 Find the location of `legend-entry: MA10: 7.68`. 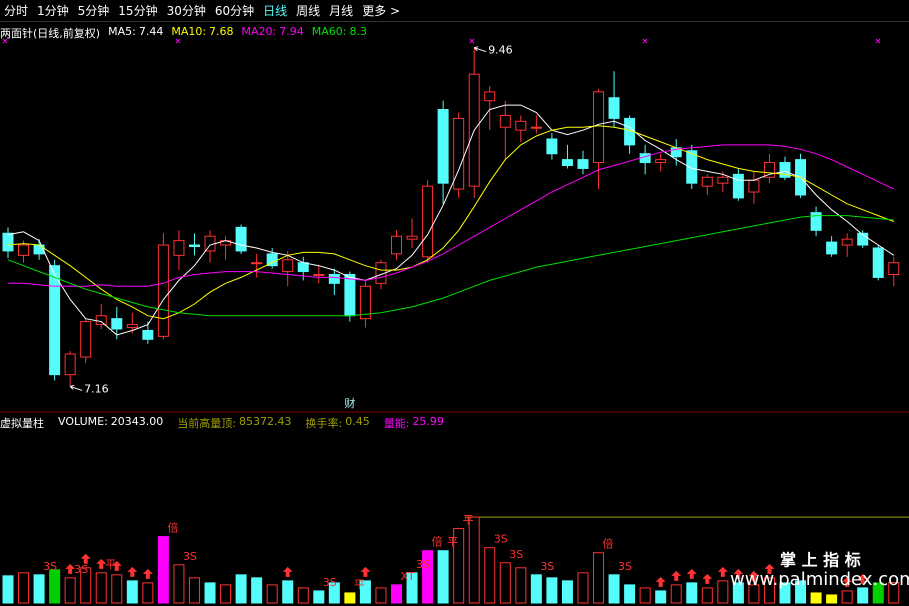

legend-entry: MA10: 7.68 is located at coordinates (202, 33).